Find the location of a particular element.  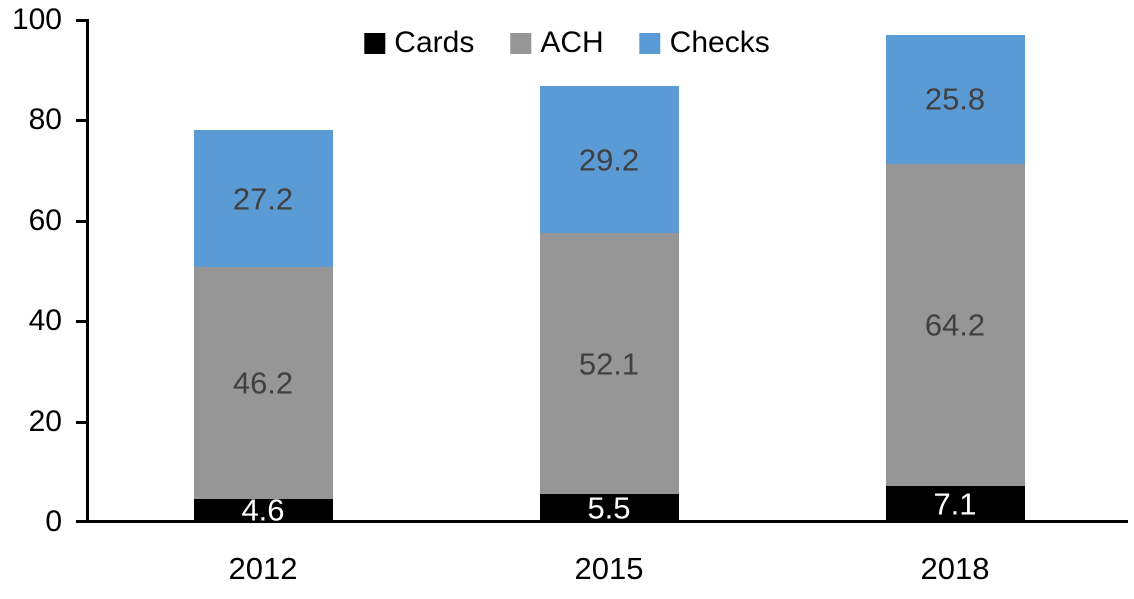

bar-segment-cards-2018 is located at coordinates (955, 504).